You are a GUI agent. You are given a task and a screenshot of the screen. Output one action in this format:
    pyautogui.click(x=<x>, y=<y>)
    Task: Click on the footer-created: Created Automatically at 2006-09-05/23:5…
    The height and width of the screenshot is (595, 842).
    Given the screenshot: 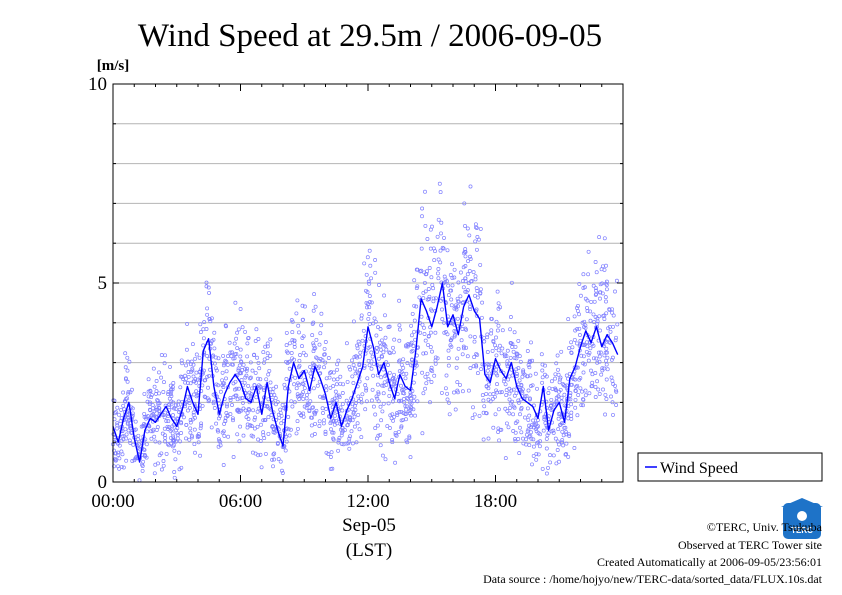 What is the action you would take?
    pyautogui.click(x=709, y=562)
    